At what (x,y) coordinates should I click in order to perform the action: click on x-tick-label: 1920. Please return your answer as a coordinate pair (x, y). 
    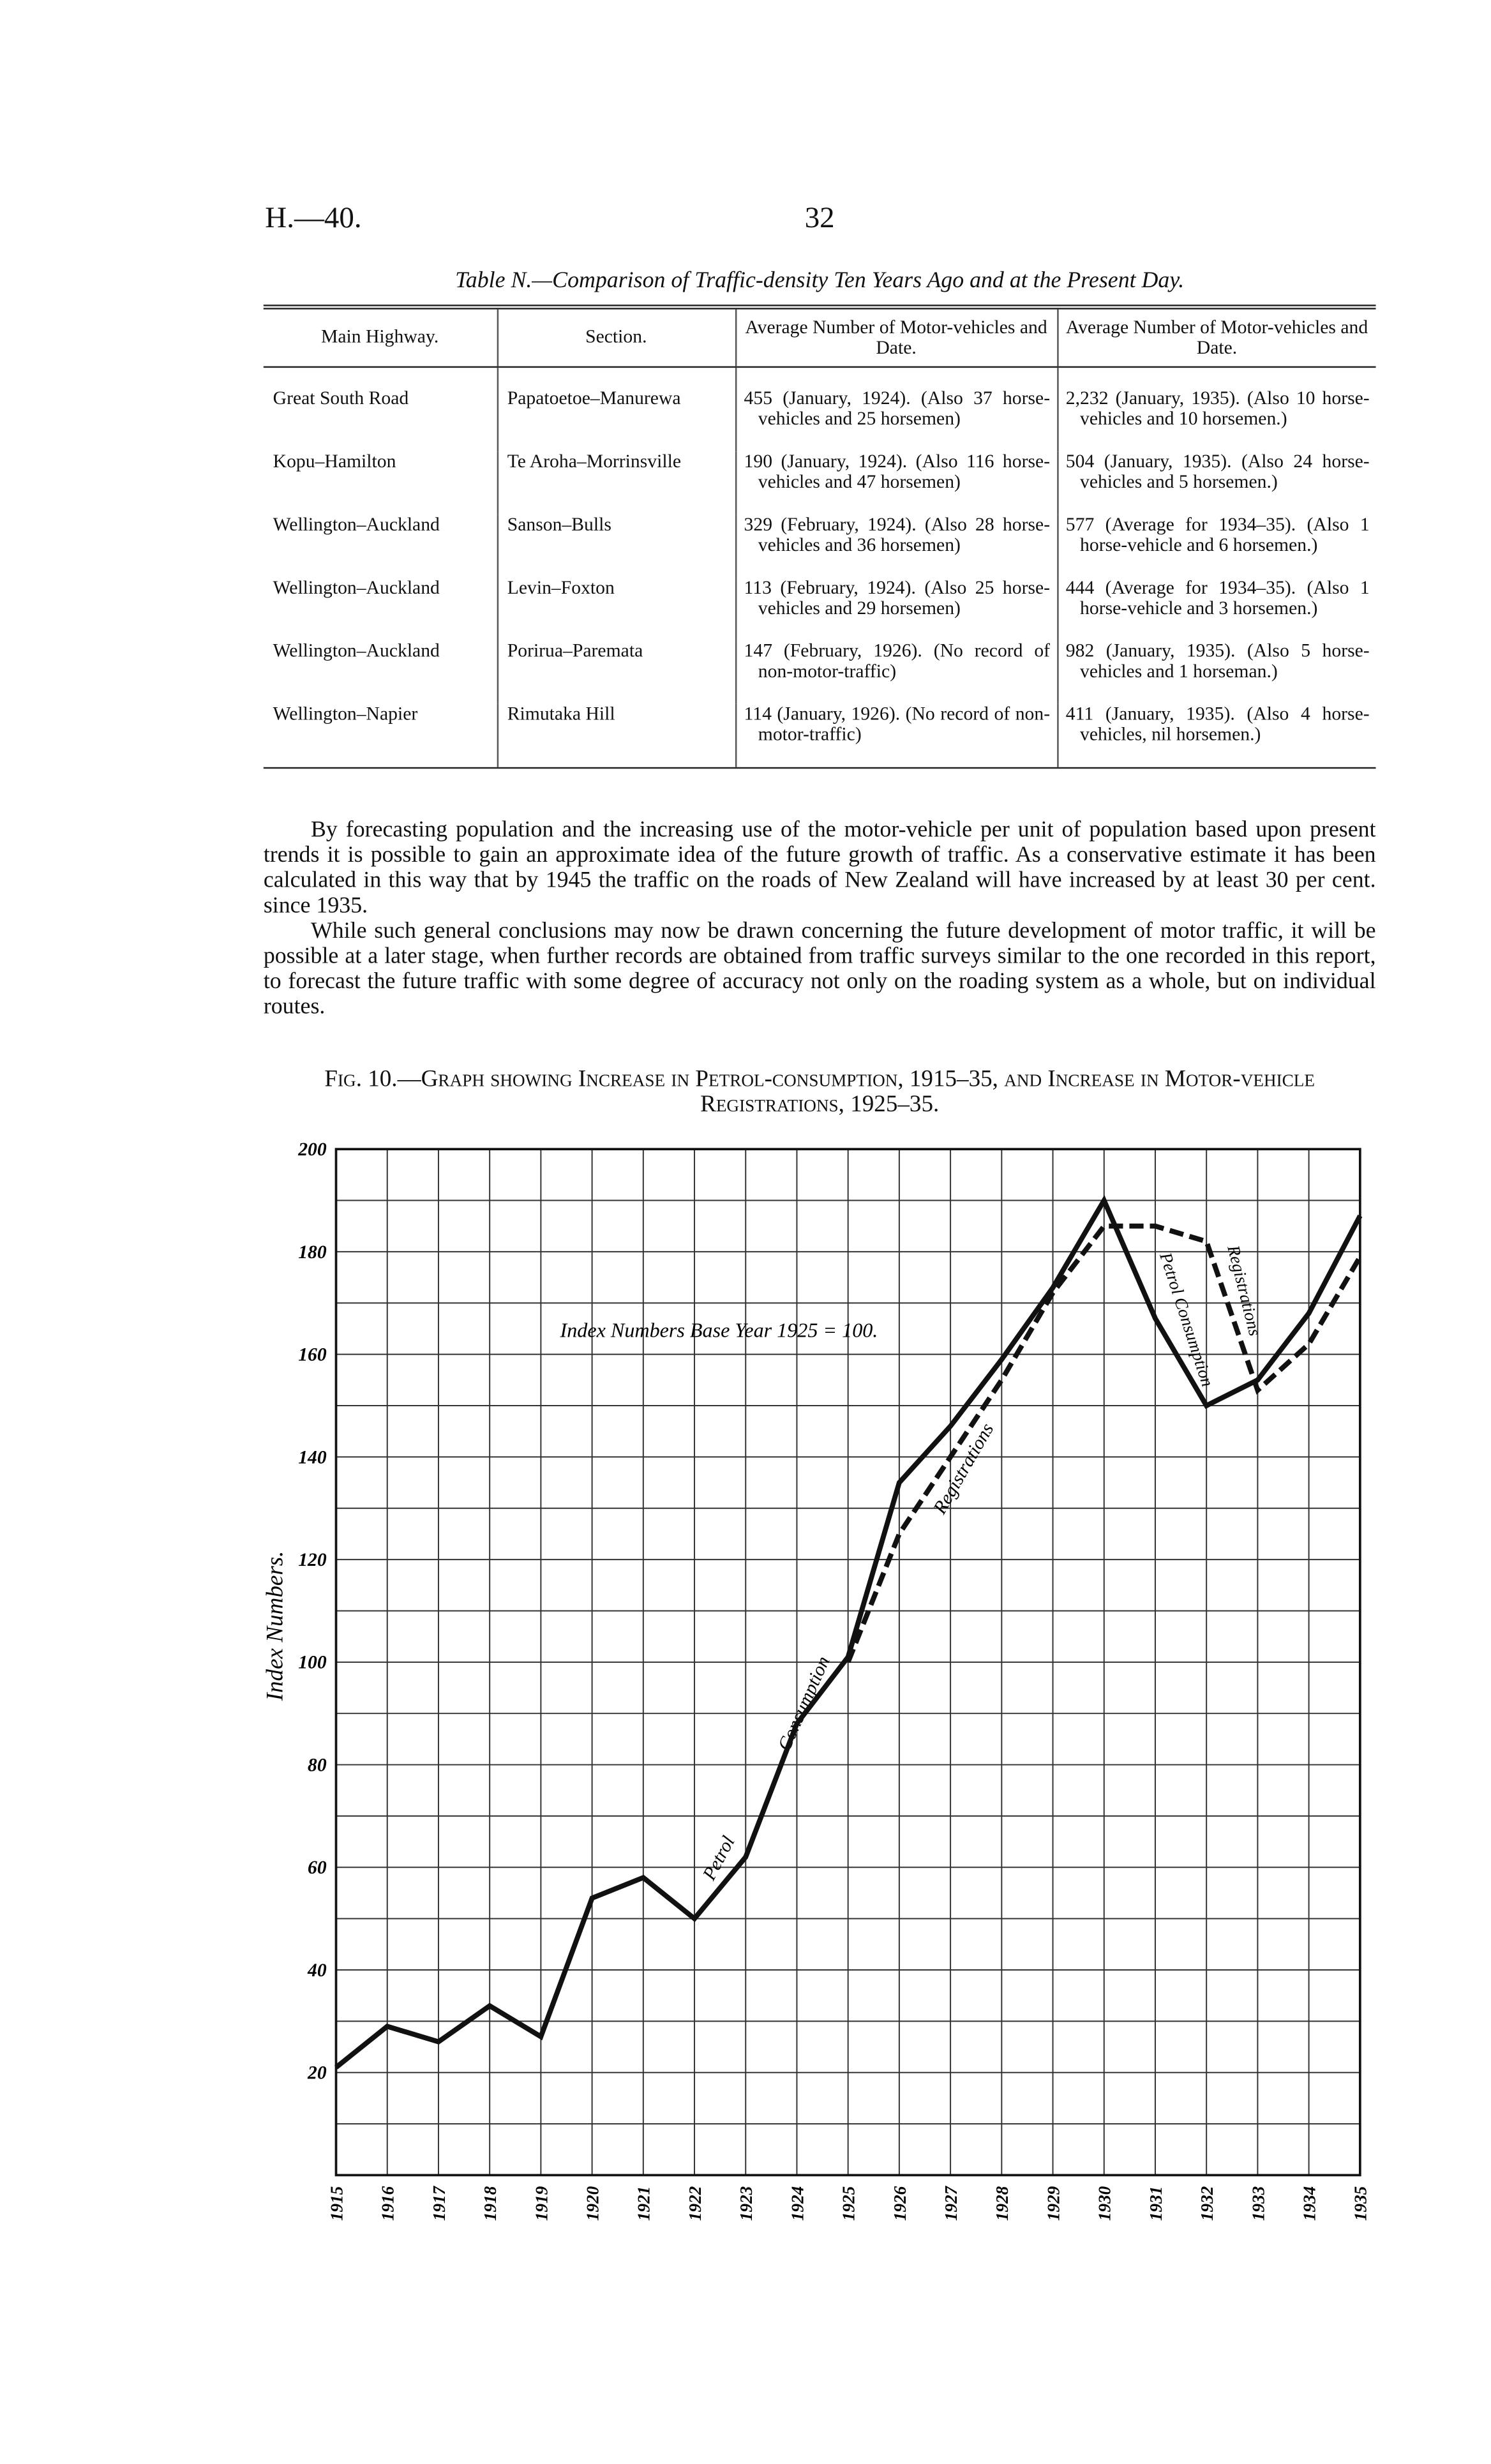
    Looking at the image, I should click on (592, 2203).